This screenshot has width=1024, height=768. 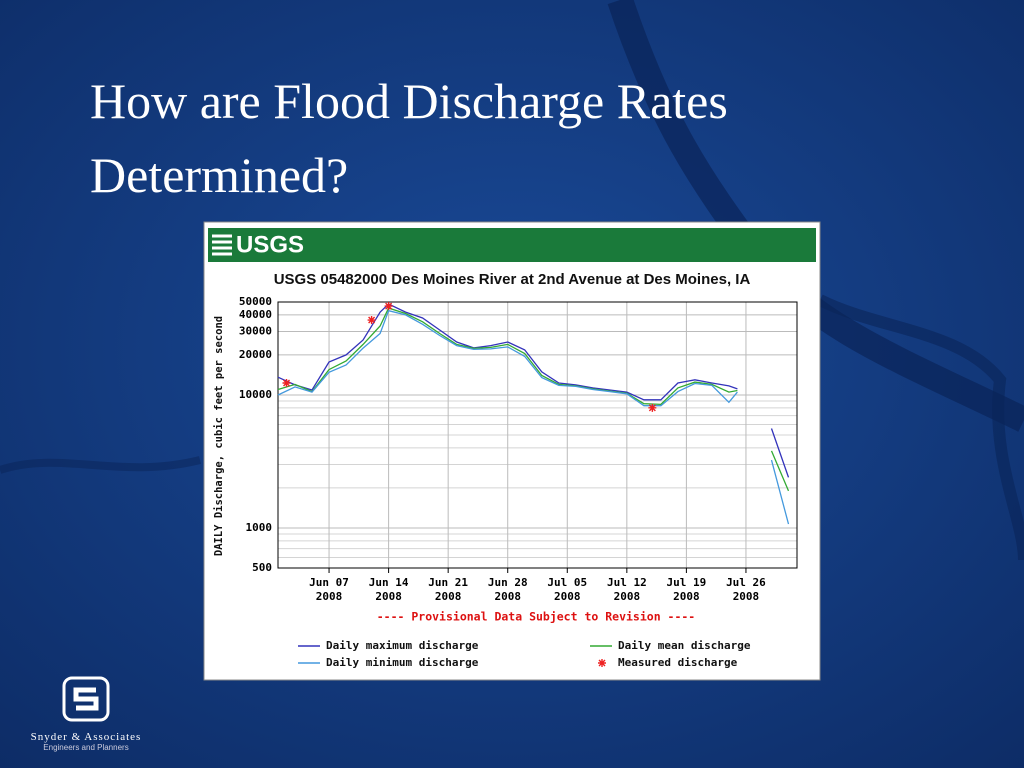 What do you see at coordinates (626, 589) in the screenshot?
I see `x-tick-label: Jul 12 2008` at bounding box center [626, 589].